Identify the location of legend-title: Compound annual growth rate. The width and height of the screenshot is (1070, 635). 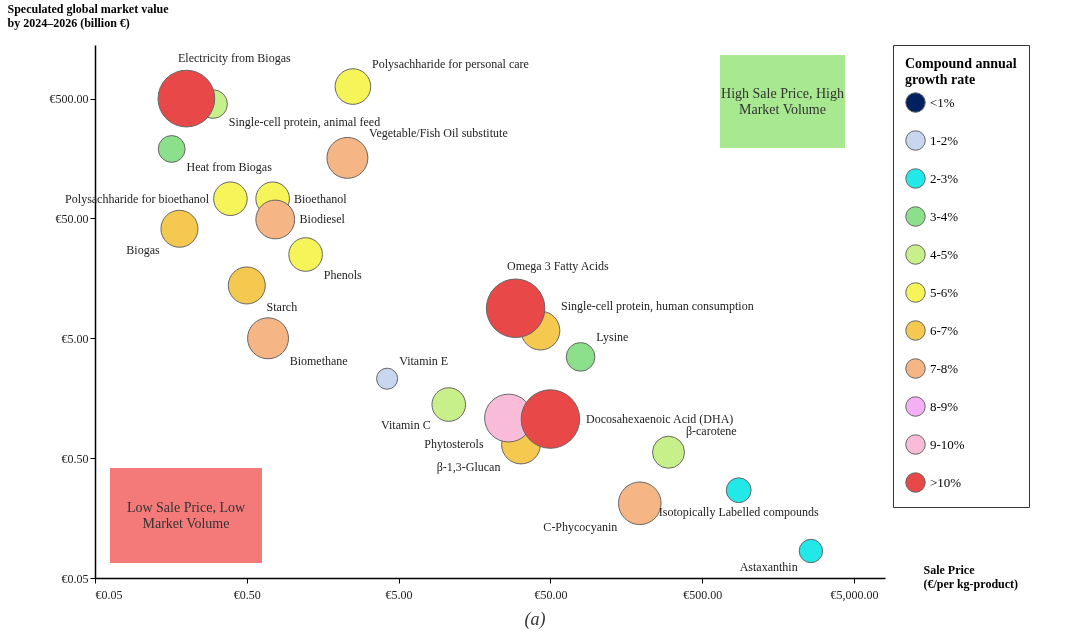
(961, 71).